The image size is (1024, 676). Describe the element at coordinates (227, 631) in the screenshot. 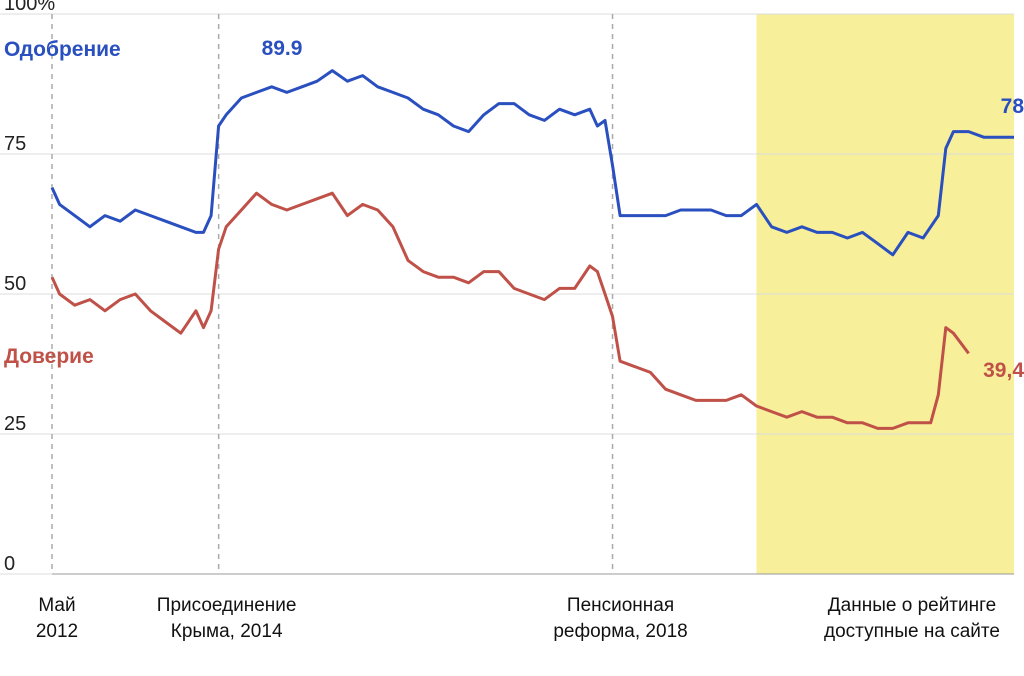

I see `event-label: Крыма, 2014` at that location.